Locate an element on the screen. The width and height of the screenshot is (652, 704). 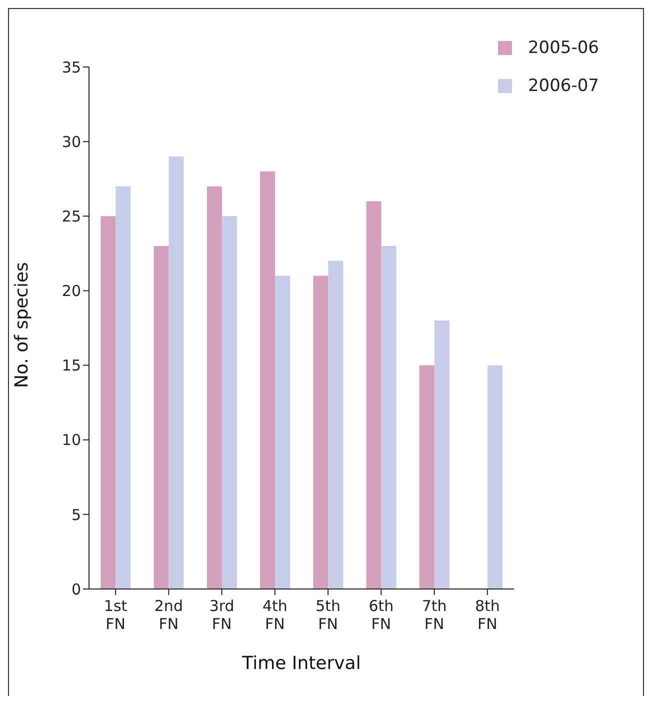
y-tick-label: 20 is located at coordinates (71, 291).